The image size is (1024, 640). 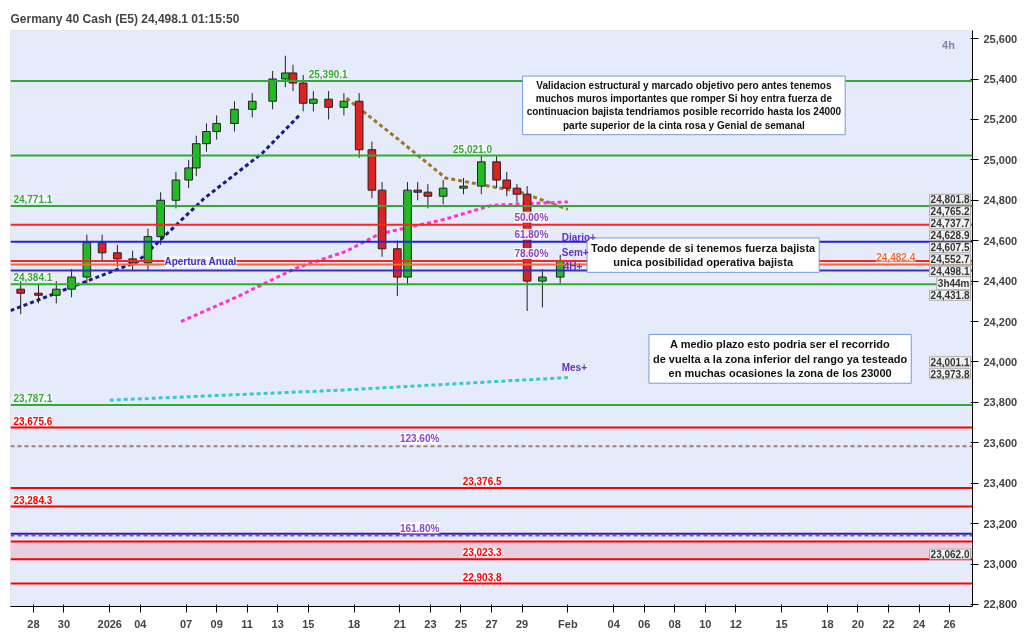 What do you see at coordinates (888, 623) in the screenshot?
I see `x-tick-label: 22` at bounding box center [888, 623].